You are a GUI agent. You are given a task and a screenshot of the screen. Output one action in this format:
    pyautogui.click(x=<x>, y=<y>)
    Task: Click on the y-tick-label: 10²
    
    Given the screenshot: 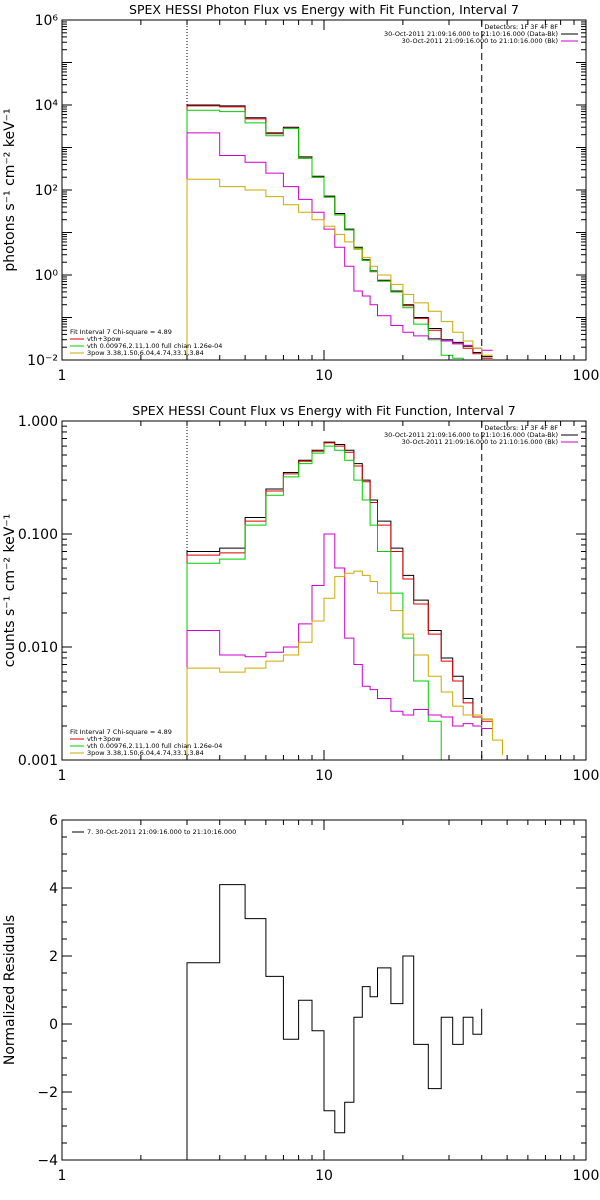 What is the action you would take?
    pyautogui.click(x=46, y=191)
    